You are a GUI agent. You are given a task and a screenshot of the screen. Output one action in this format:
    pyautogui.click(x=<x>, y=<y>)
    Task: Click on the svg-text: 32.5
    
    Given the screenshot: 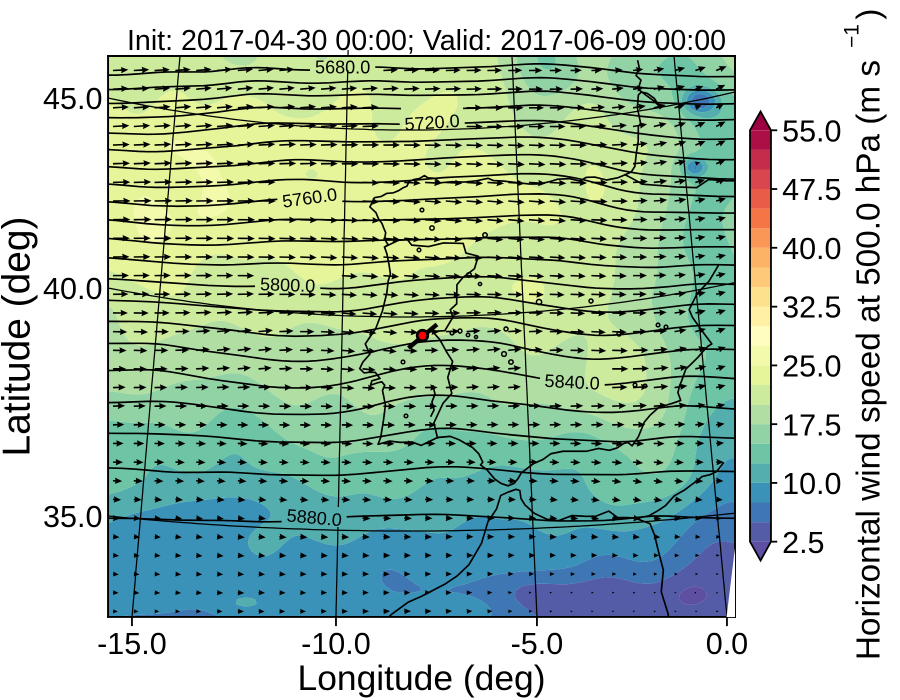 What is the action you would take?
    pyautogui.click(x=811, y=308)
    